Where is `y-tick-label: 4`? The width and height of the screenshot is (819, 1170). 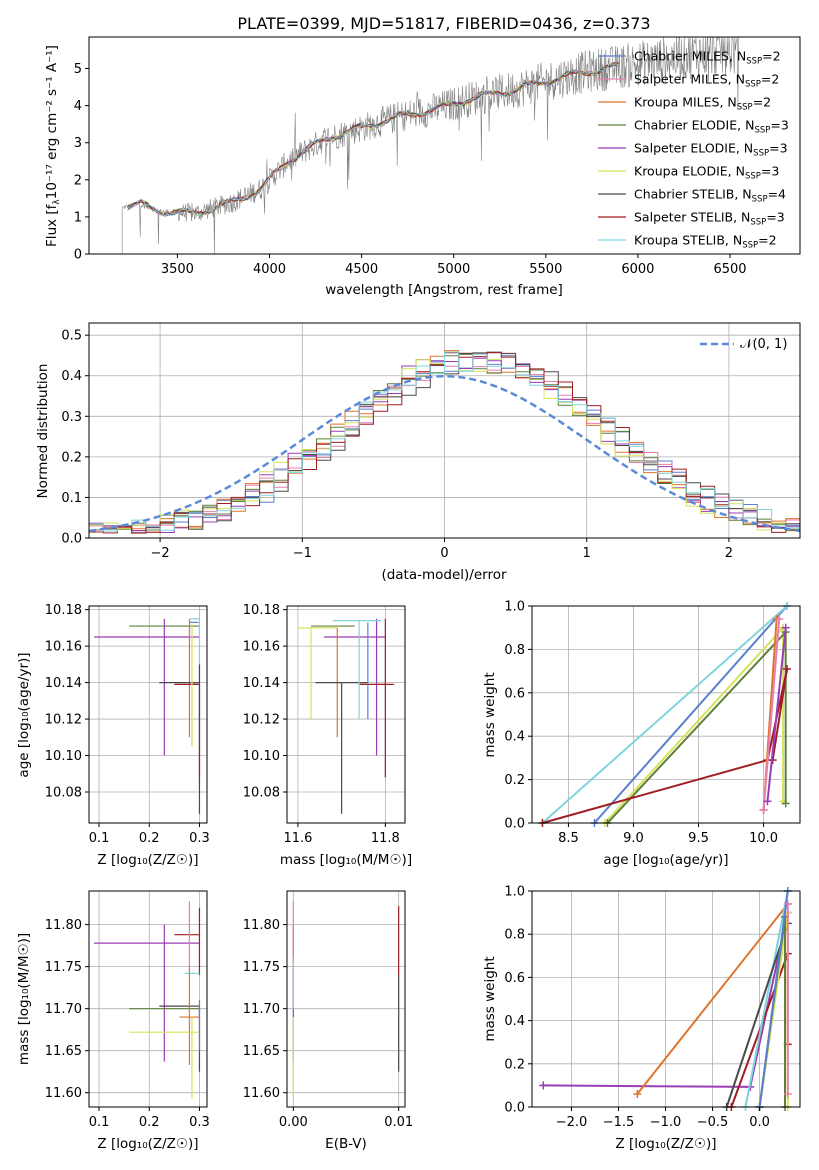 y-tick-label: 4 is located at coordinates (78, 106).